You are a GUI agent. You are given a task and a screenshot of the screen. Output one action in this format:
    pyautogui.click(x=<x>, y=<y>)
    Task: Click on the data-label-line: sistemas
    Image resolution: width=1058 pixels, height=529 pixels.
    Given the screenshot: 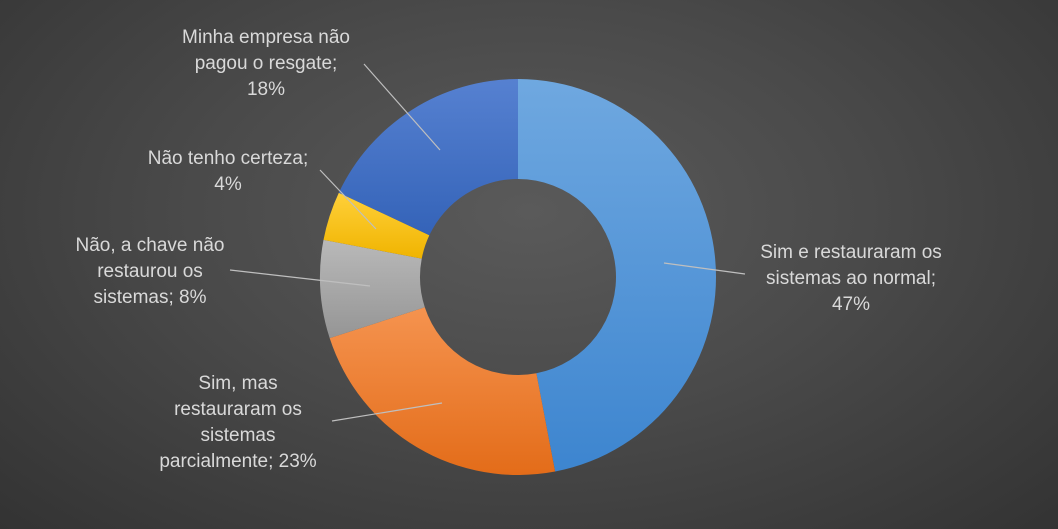 What is the action you would take?
    pyautogui.click(x=238, y=435)
    